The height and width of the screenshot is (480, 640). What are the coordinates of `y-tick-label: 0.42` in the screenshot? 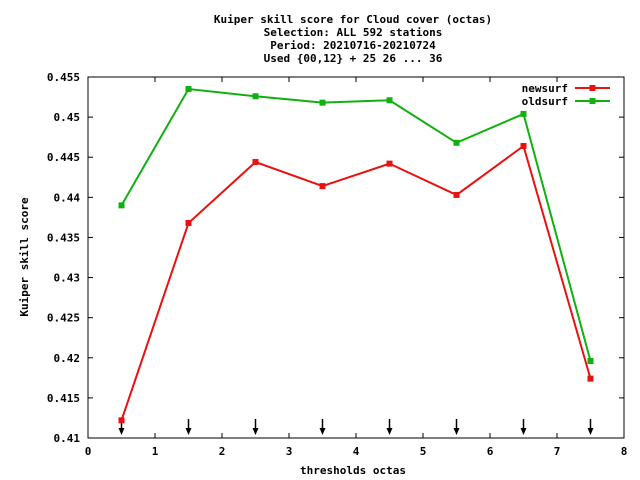 It's located at (67, 358).